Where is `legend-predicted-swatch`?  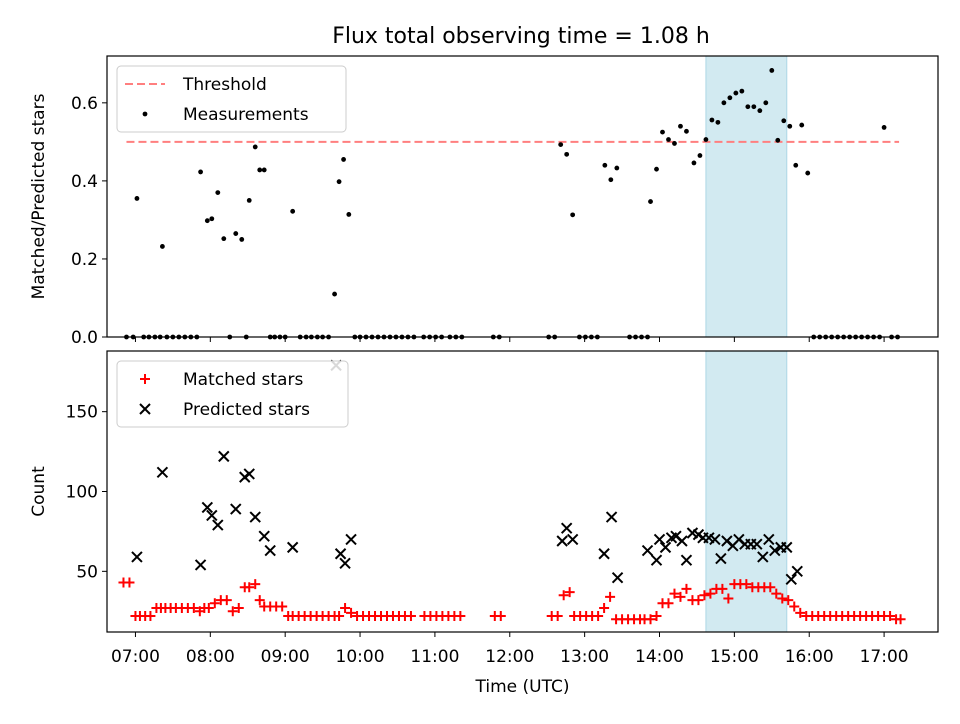
legend-predicted-swatch is located at coordinates (145, 409).